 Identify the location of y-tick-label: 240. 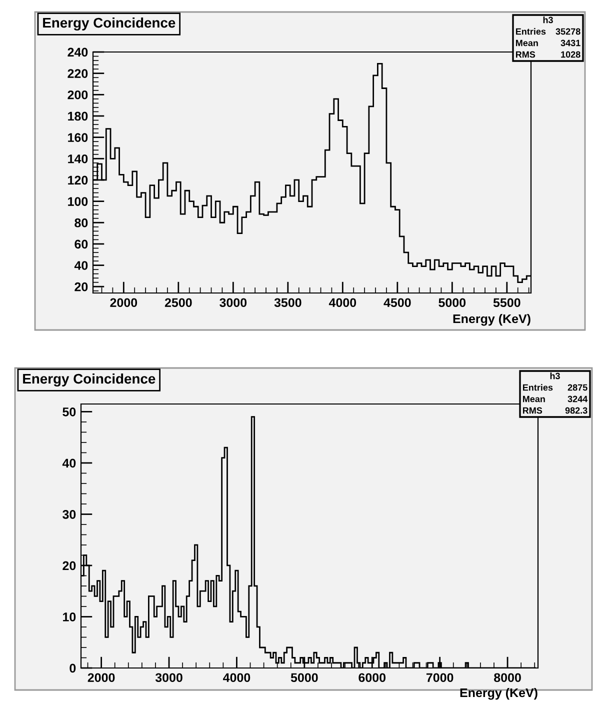
(78, 52).